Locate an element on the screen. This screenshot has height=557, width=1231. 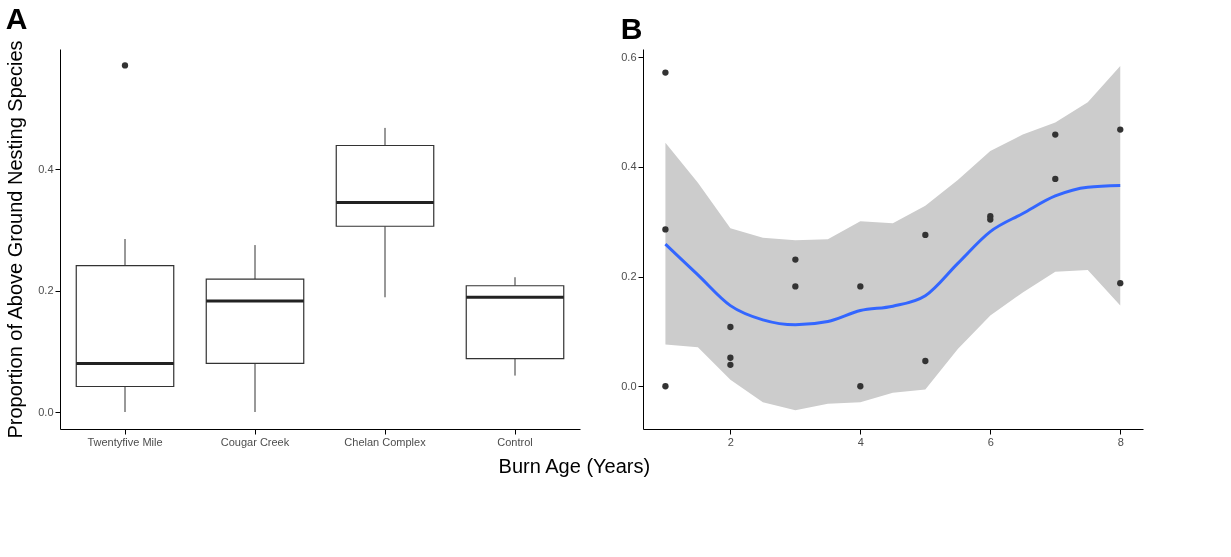
x-tick-label: 6 is located at coordinates (990, 441).